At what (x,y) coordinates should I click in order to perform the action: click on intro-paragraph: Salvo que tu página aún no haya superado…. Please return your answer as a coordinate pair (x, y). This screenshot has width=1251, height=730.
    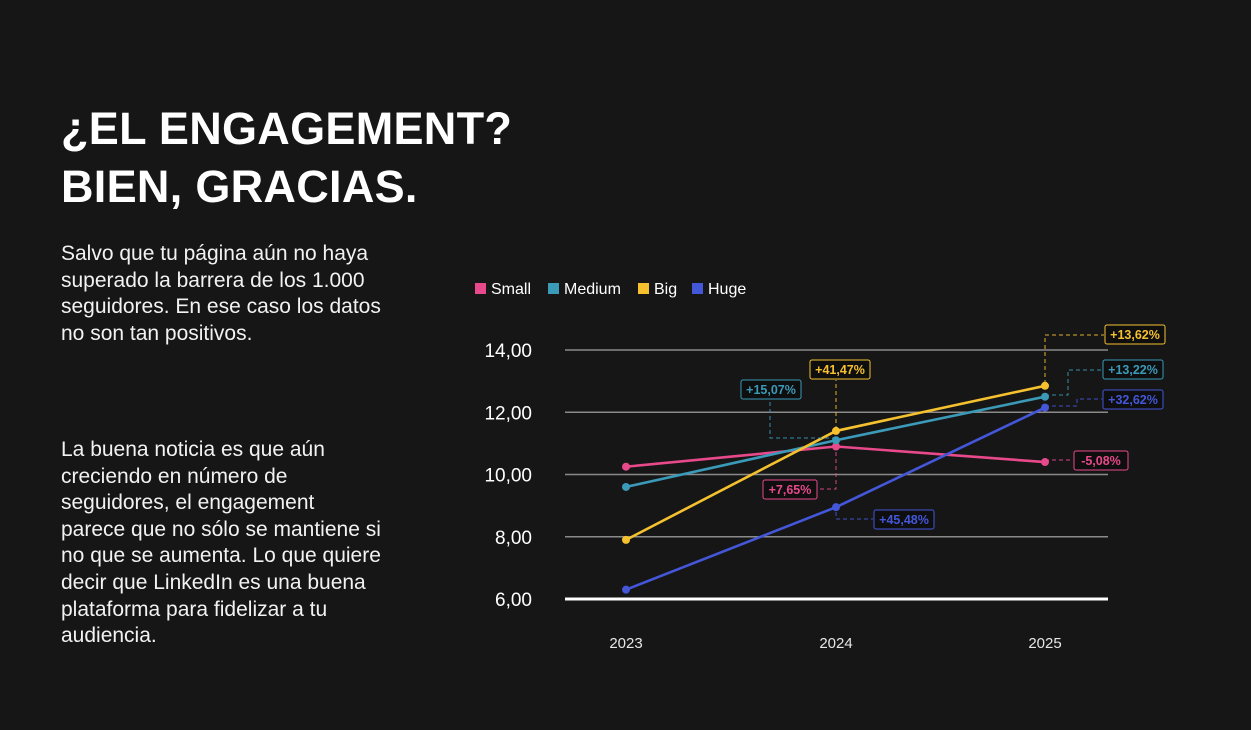
    Looking at the image, I should click on (221, 293).